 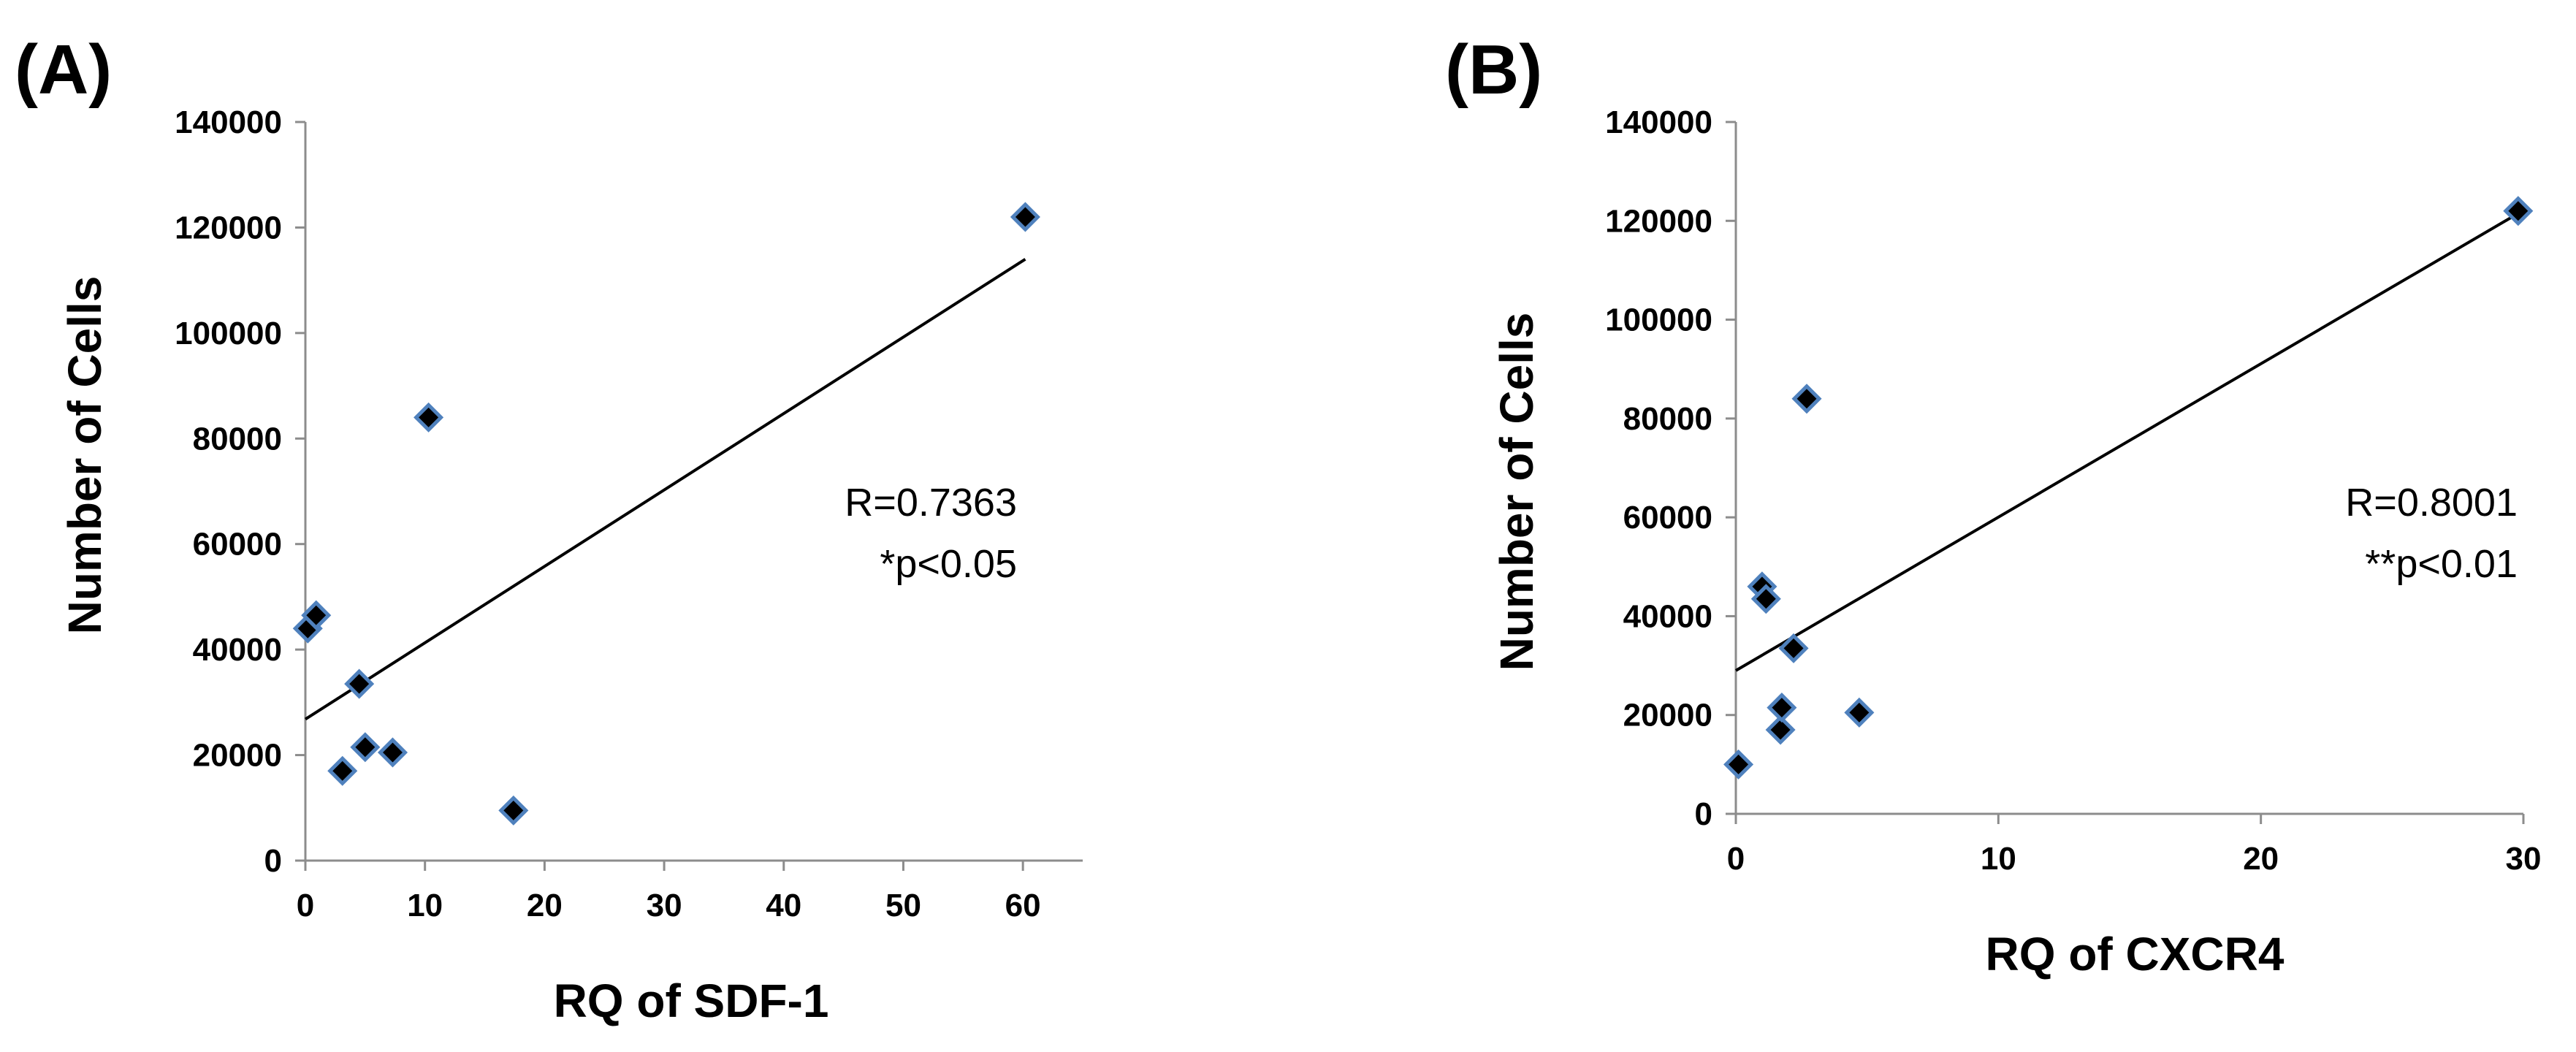 What do you see at coordinates (2441, 564) in the screenshot?
I see `panel-b-p-annotation: **p<0.01` at bounding box center [2441, 564].